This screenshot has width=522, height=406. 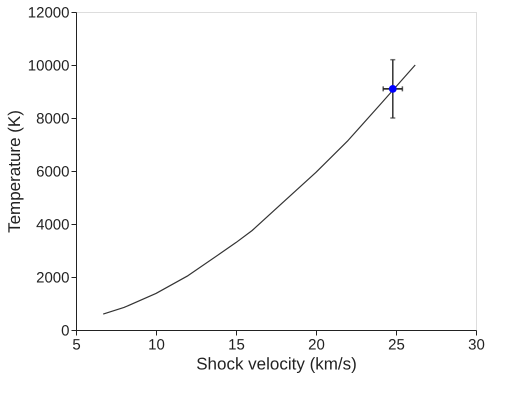 I want to click on y-tick-label: 12000, so click(x=49, y=13).